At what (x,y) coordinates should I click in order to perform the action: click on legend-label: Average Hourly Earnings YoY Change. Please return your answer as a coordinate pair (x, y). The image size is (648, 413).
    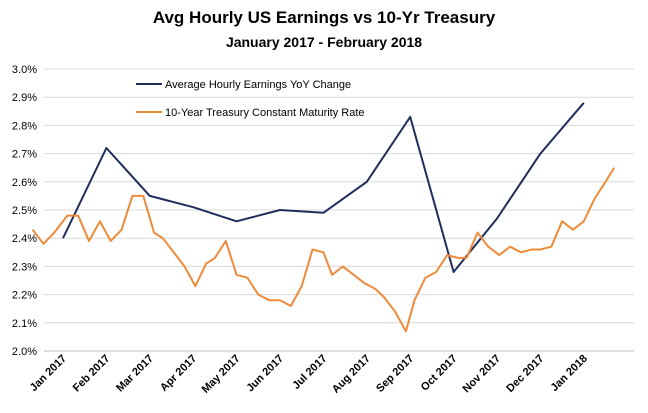
    Looking at the image, I should click on (258, 85).